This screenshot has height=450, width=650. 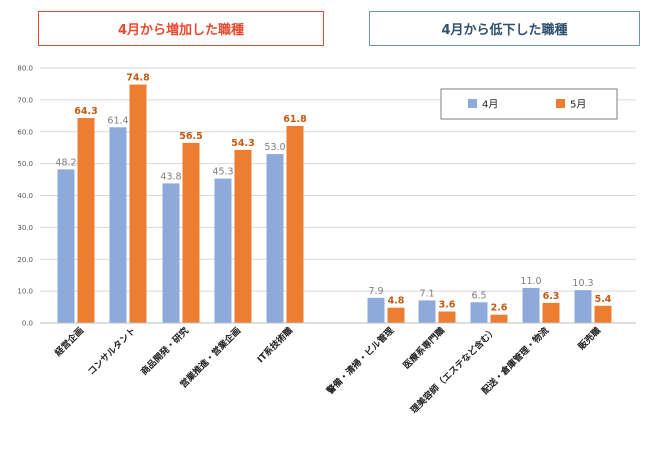 I want to click on legend-swatch-april, so click(x=472, y=103).